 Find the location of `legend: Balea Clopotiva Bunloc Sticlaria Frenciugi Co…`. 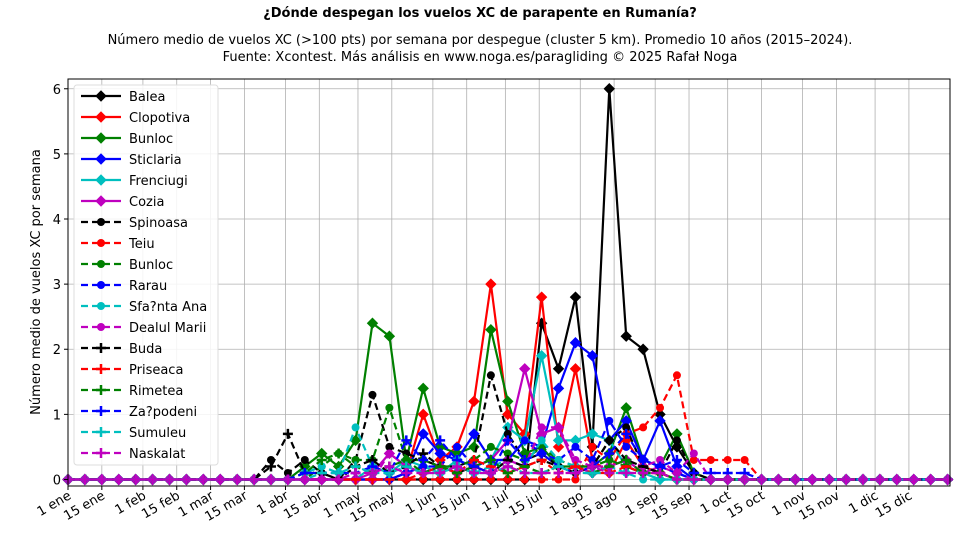

legend: Balea Clopotiva Bunloc Sticlaria Frenciugi Co… is located at coordinates (146, 275).